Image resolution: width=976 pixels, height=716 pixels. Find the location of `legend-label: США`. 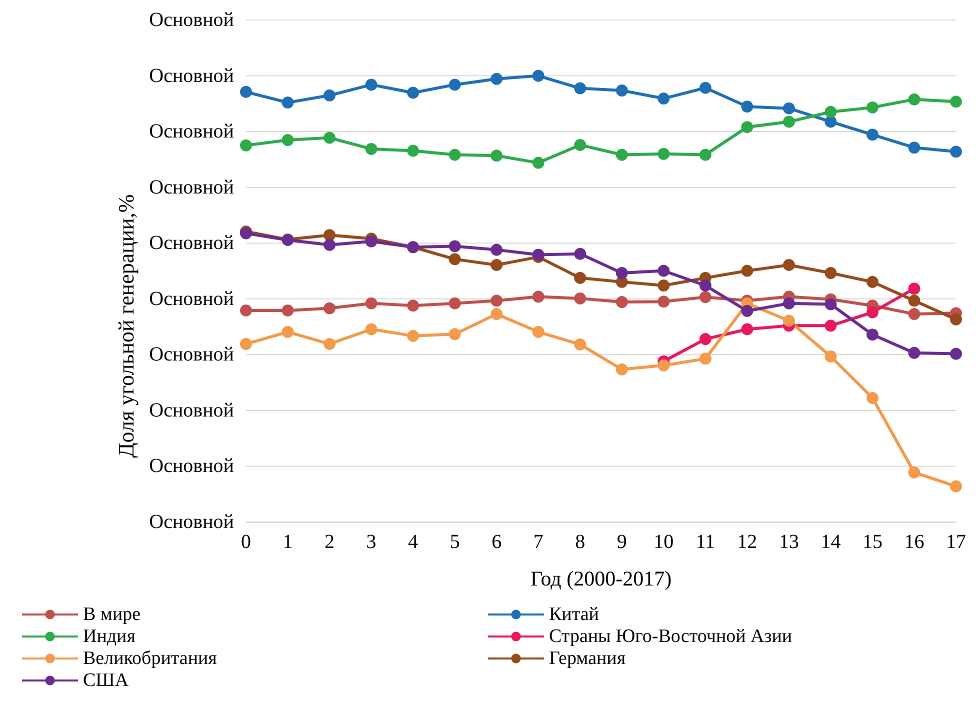

legend-label: США is located at coordinates (106, 680).